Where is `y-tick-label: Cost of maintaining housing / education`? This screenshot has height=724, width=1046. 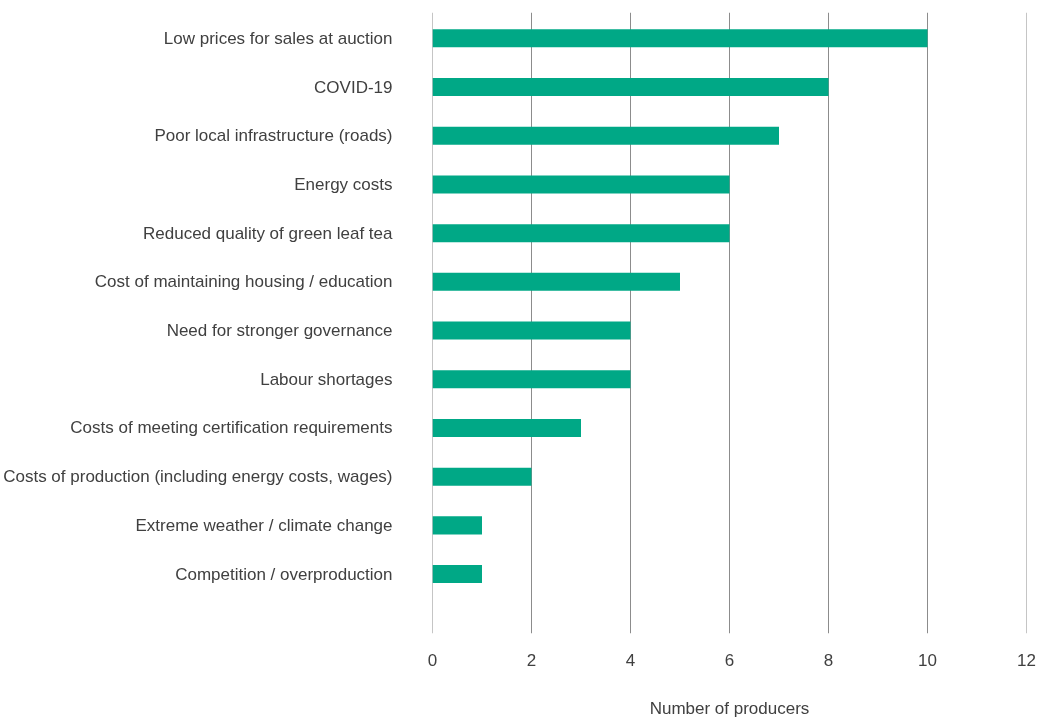
y-tick-label: Cost of maintaining housing / education is located at coordinates (243, 282).